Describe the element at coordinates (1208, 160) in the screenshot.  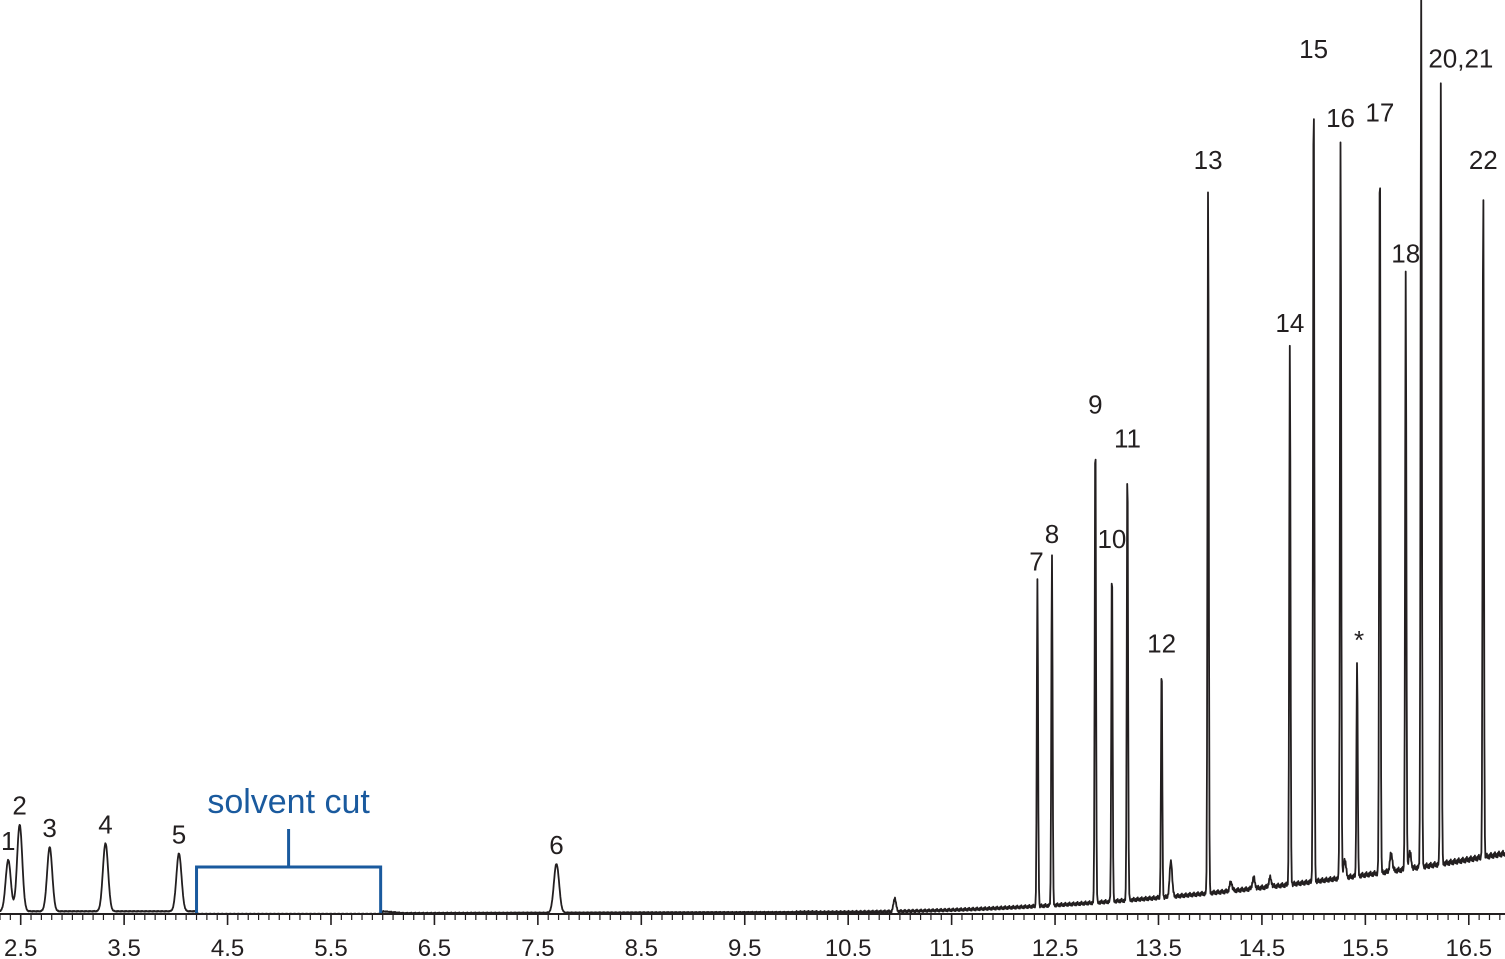
I see `peak-label: 13` at that location.